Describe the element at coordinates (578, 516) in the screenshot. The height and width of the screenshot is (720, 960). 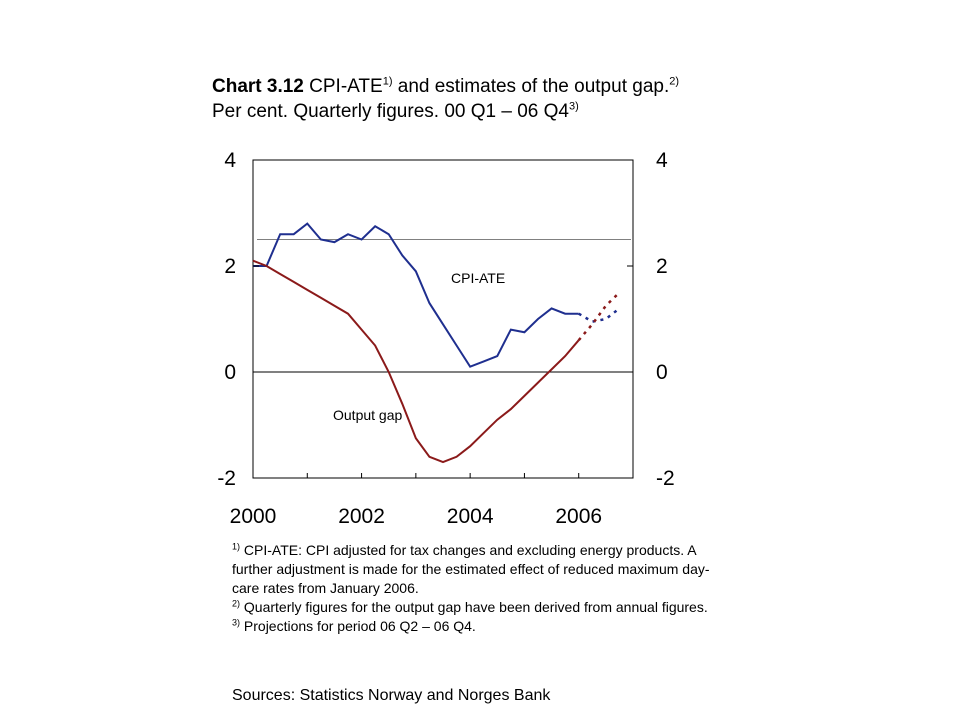
I see `x-tick-label: 2006` at that location.